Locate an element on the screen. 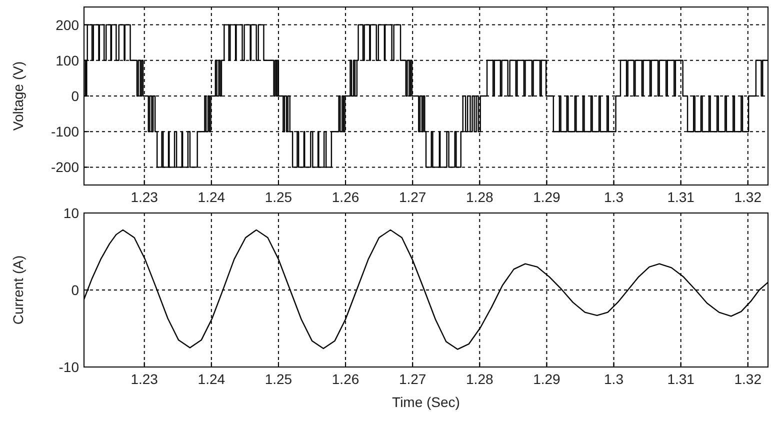 The image size is (771, 423). y-tick-label: 10 is located at coordinates (71, 213).